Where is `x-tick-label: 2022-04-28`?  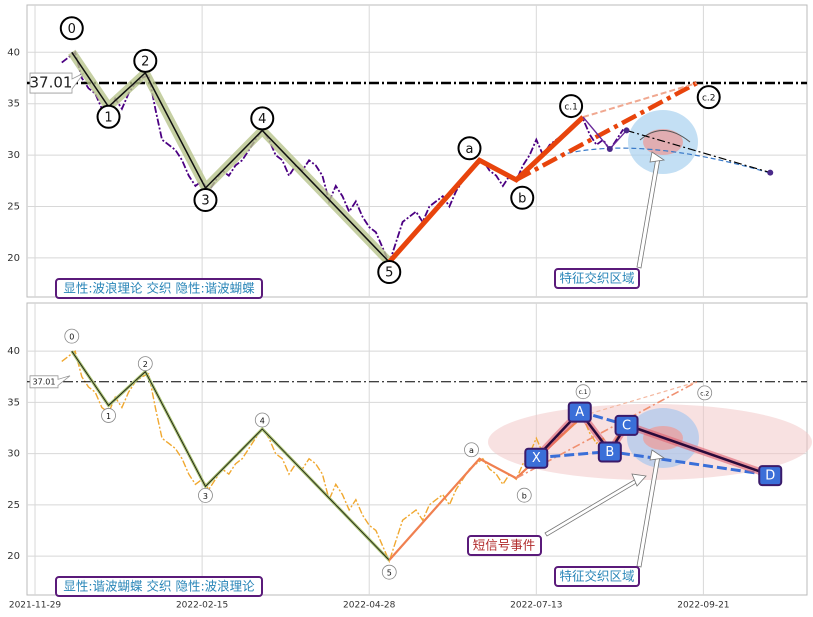
x-tick-label: 2022-04-28 is located at coordinates (369, 606).